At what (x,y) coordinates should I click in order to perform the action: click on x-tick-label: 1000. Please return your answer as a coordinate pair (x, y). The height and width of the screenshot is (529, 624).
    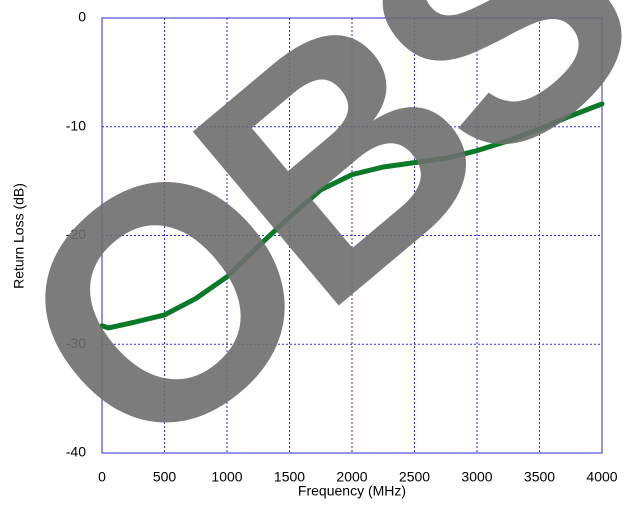
    Looking at the image, I should click on (226, 477).